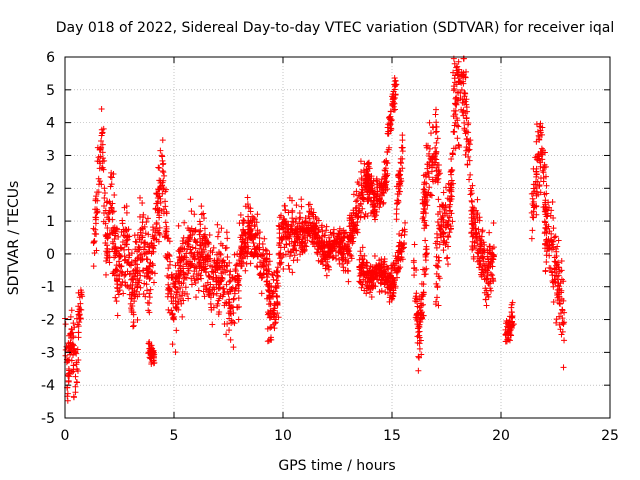  What do you see at coordinates (48, 419) in the screenshot?
I see `y-tick-label: -5` at bounding box center [48, 419].